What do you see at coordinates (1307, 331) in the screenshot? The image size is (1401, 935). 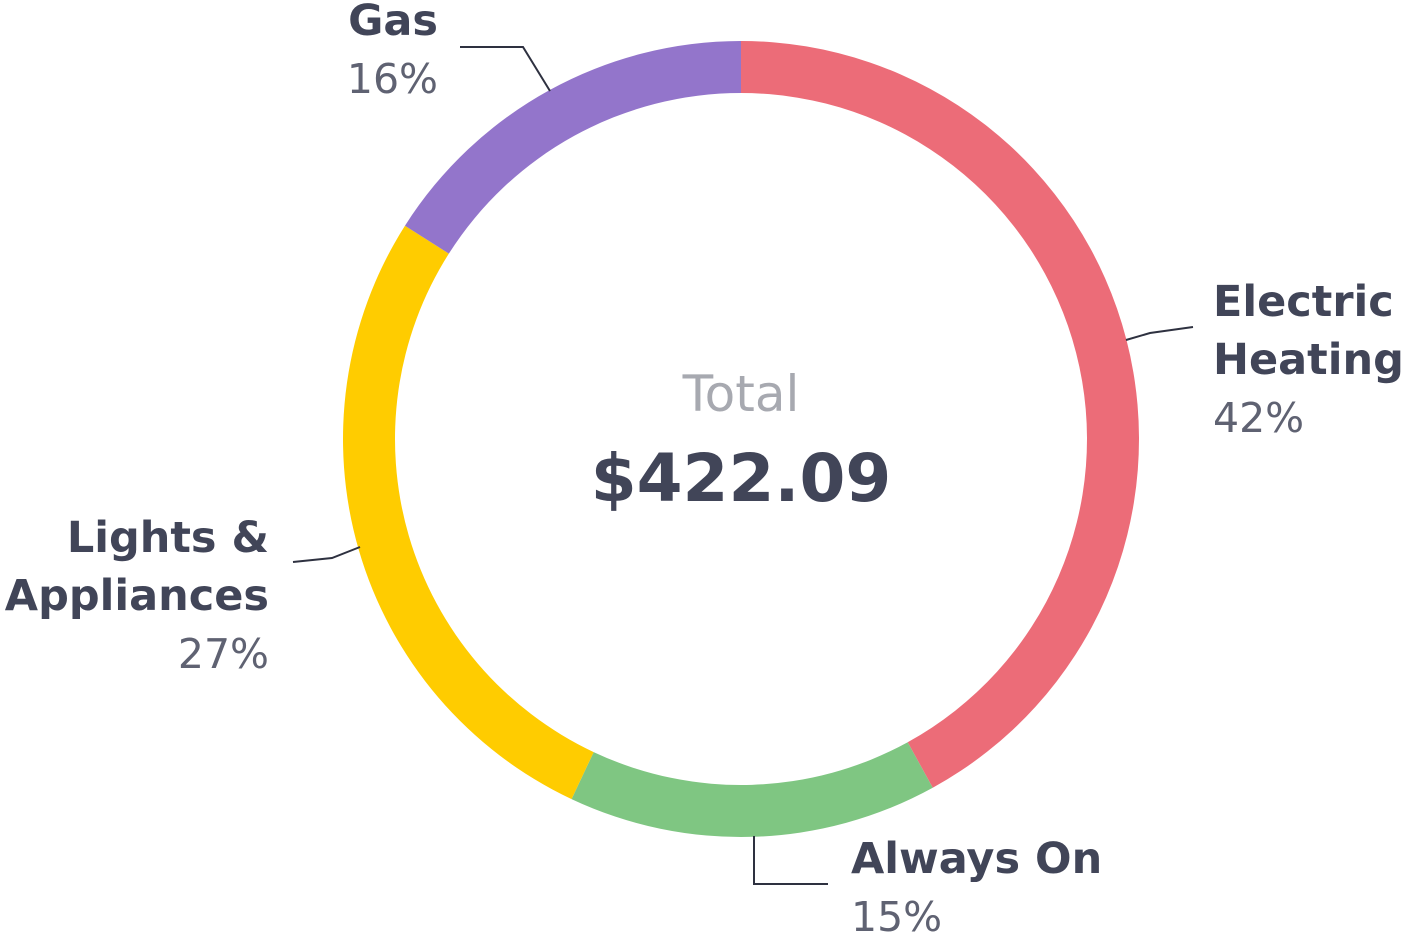 I see `slice-label-electric-heating: Electric Heating` at bounding box center [1307, 331].